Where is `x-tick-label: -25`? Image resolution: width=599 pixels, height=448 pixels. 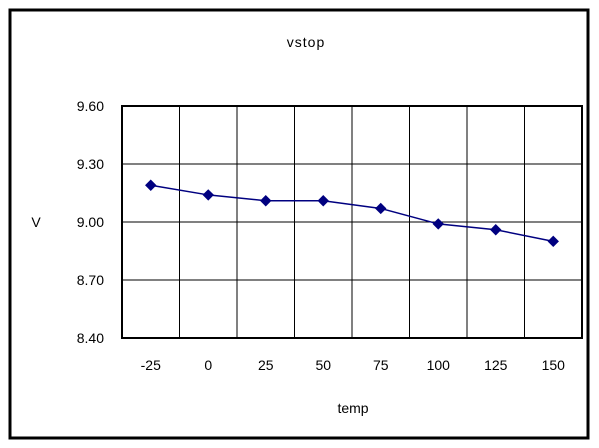
x-tick-label: -25 is located at coordinates (151, 365).